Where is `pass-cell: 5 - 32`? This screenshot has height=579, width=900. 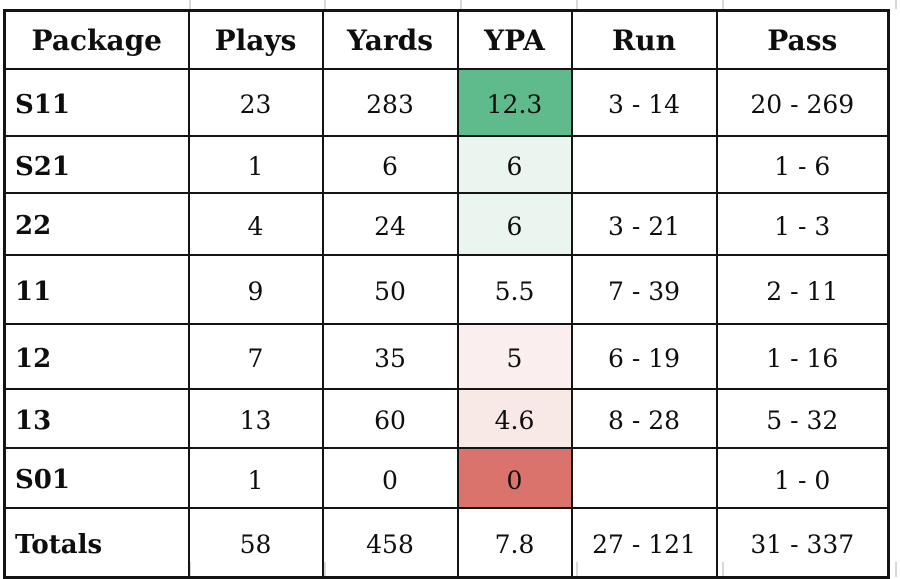 pass-cell: 5 - 32 is located at coordinates (802, 418).